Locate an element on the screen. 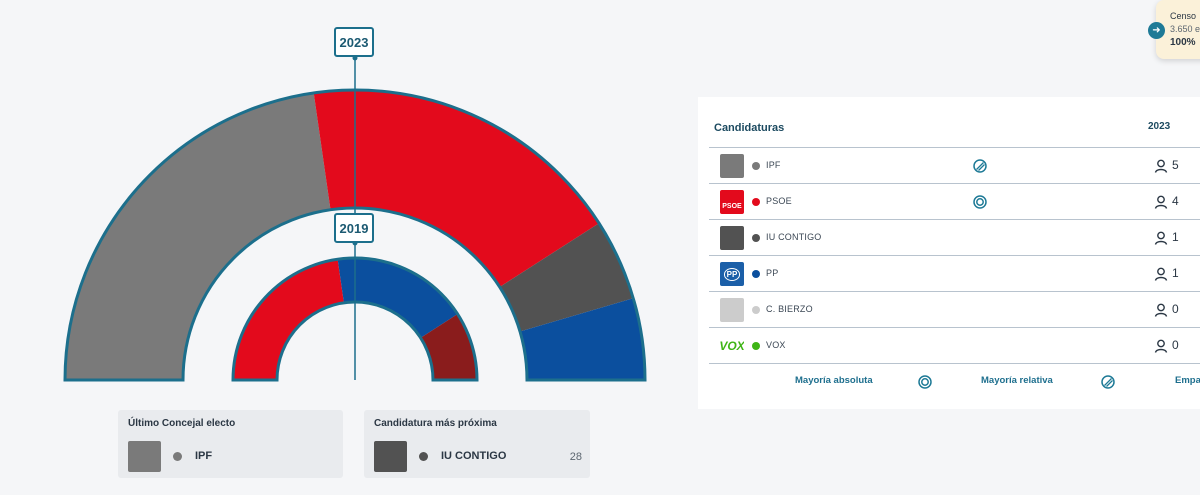 This screenshot has width=1200, height=495. year-tag-previous: 2019 is located at coordinates (354, 228).